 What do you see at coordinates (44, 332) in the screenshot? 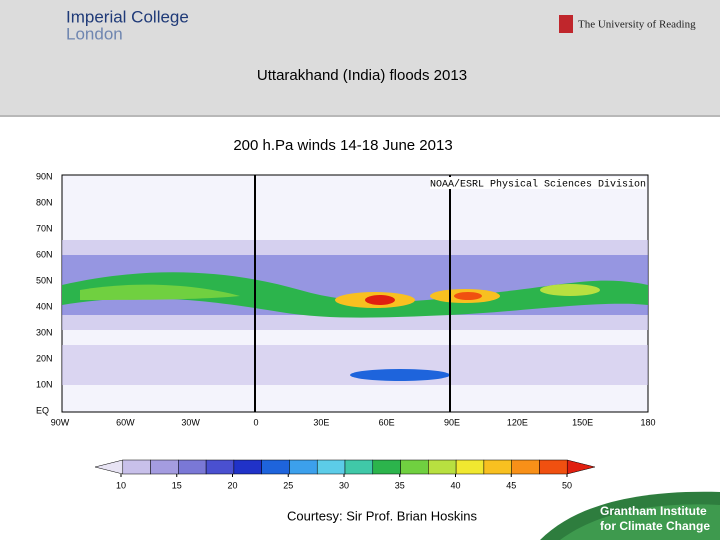
I see `lat-label: 30N` at bounding box center [44, 332].